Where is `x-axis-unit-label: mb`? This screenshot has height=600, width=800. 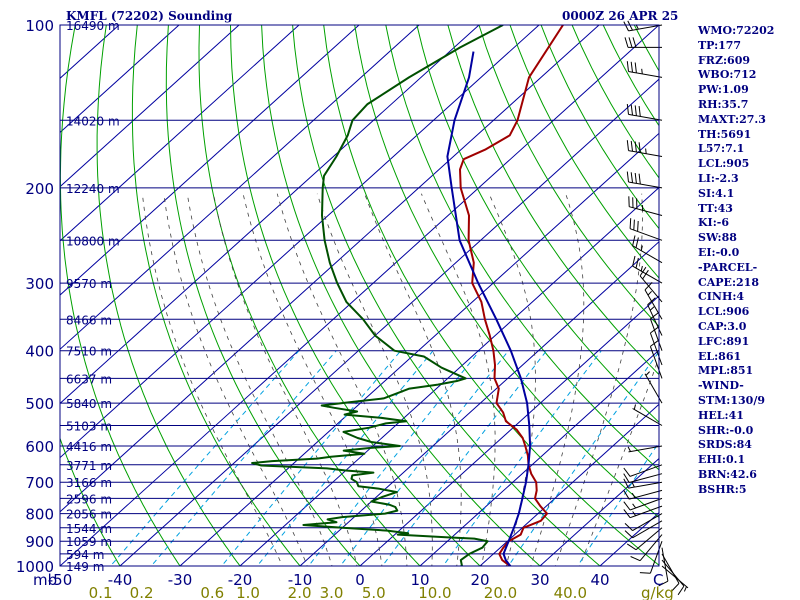 x-axis-unit-label: mb is located at coordinates (45, 580).